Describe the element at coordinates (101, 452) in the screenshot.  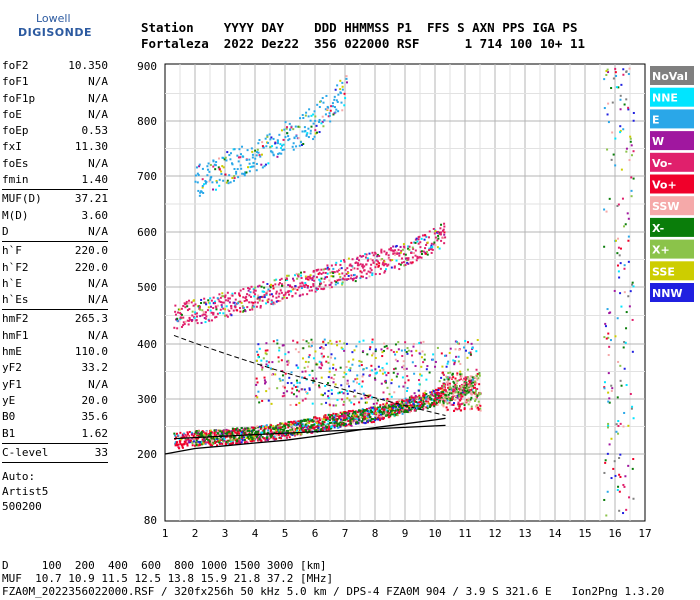
I see `param-value: 33` at that location.